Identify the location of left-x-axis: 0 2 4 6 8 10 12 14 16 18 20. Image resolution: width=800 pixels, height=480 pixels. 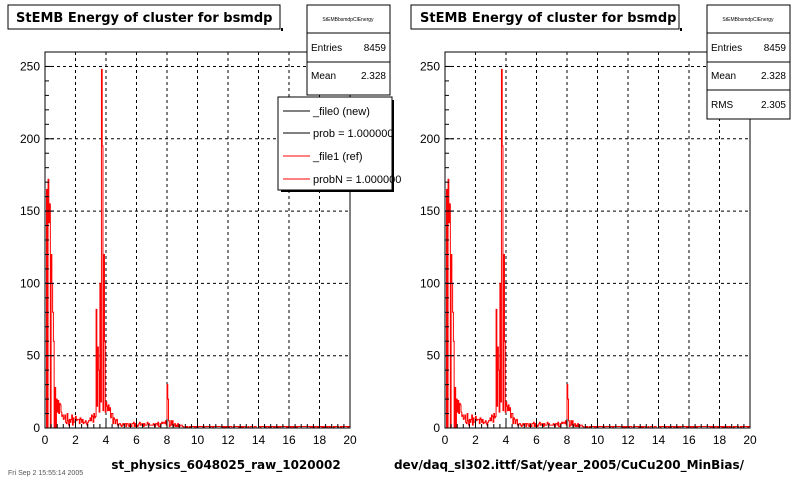
(199, 433).